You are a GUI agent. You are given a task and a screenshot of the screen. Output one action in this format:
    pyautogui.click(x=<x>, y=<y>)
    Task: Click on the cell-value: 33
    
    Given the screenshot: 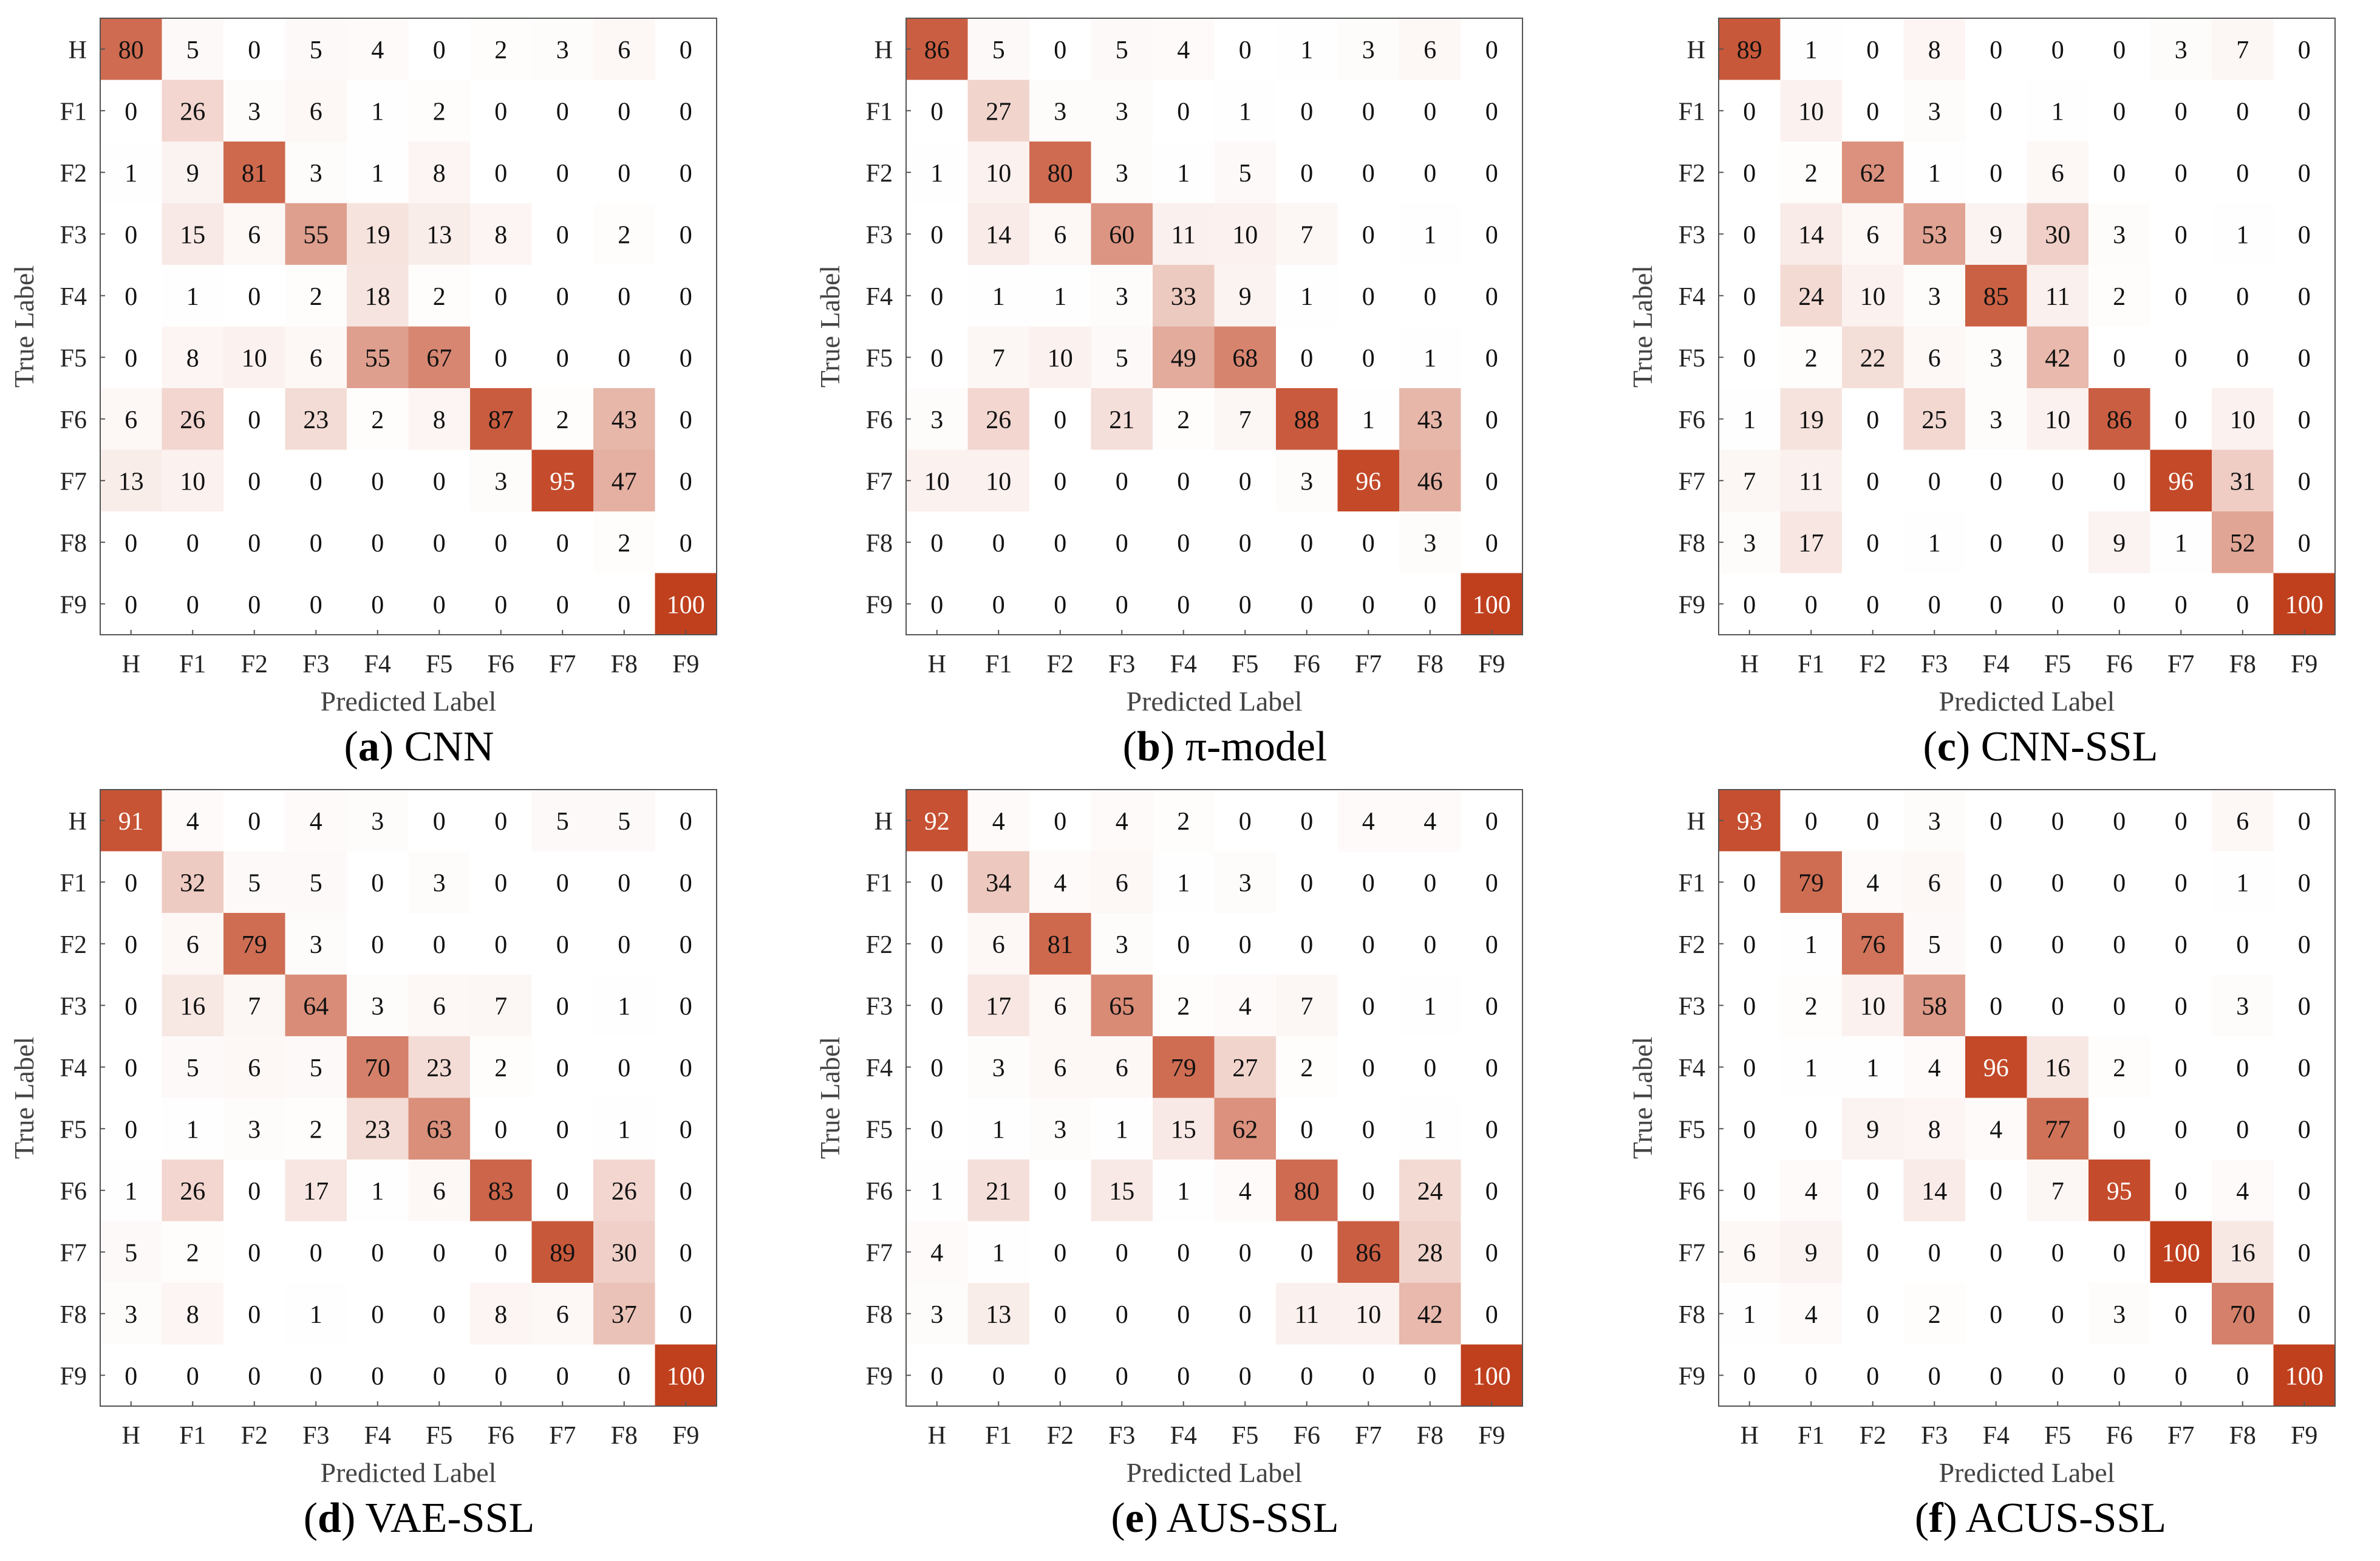 What is the action you would take?
    pyautogui.click(x=1183, y=297)
    